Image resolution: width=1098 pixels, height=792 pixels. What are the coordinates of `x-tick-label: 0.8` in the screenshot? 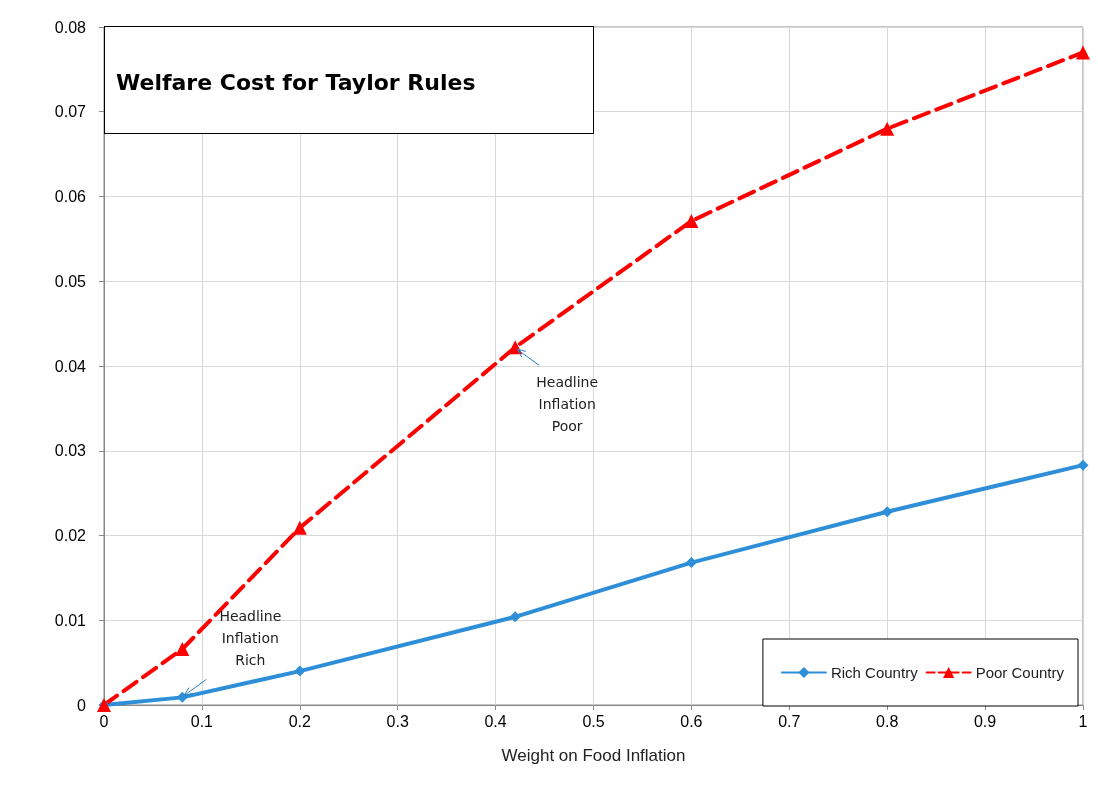 It's located at (887, 721).